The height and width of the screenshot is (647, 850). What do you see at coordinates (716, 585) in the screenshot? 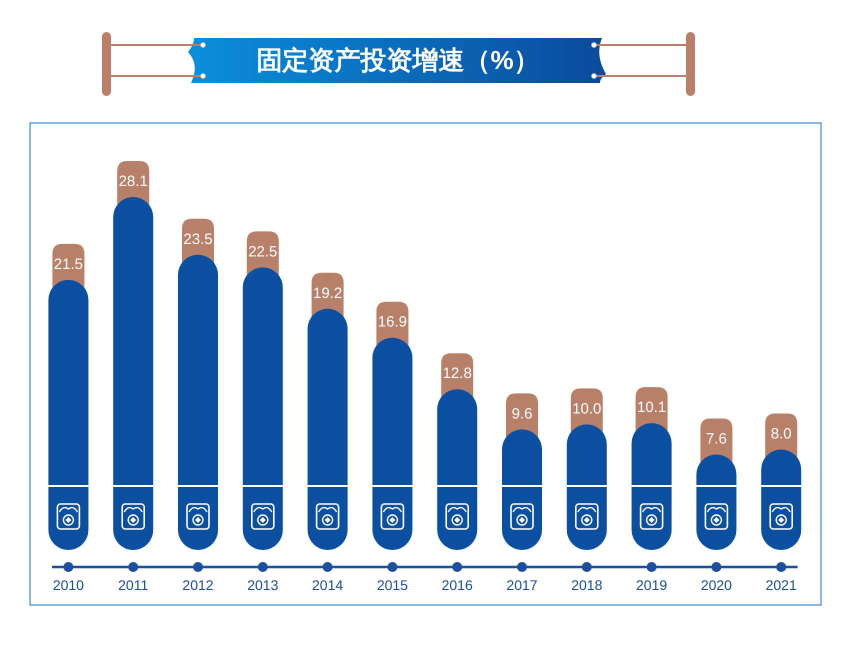
I see `x-tick-label: 2020` at bounding box center [716, 585].